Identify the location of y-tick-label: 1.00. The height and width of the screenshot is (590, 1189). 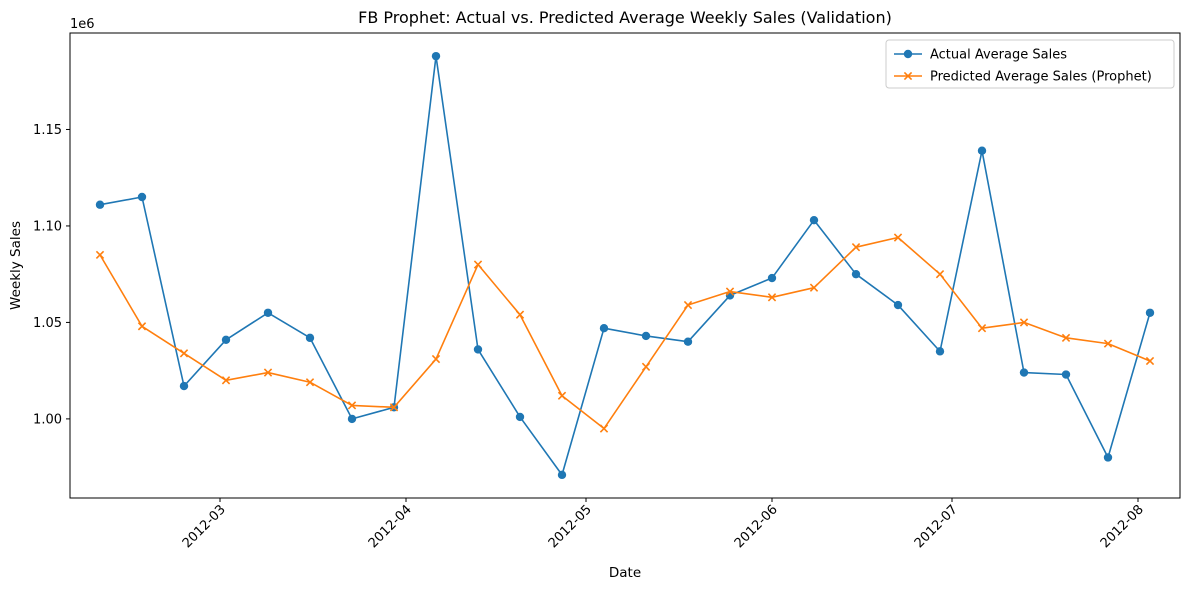
(47, 419).